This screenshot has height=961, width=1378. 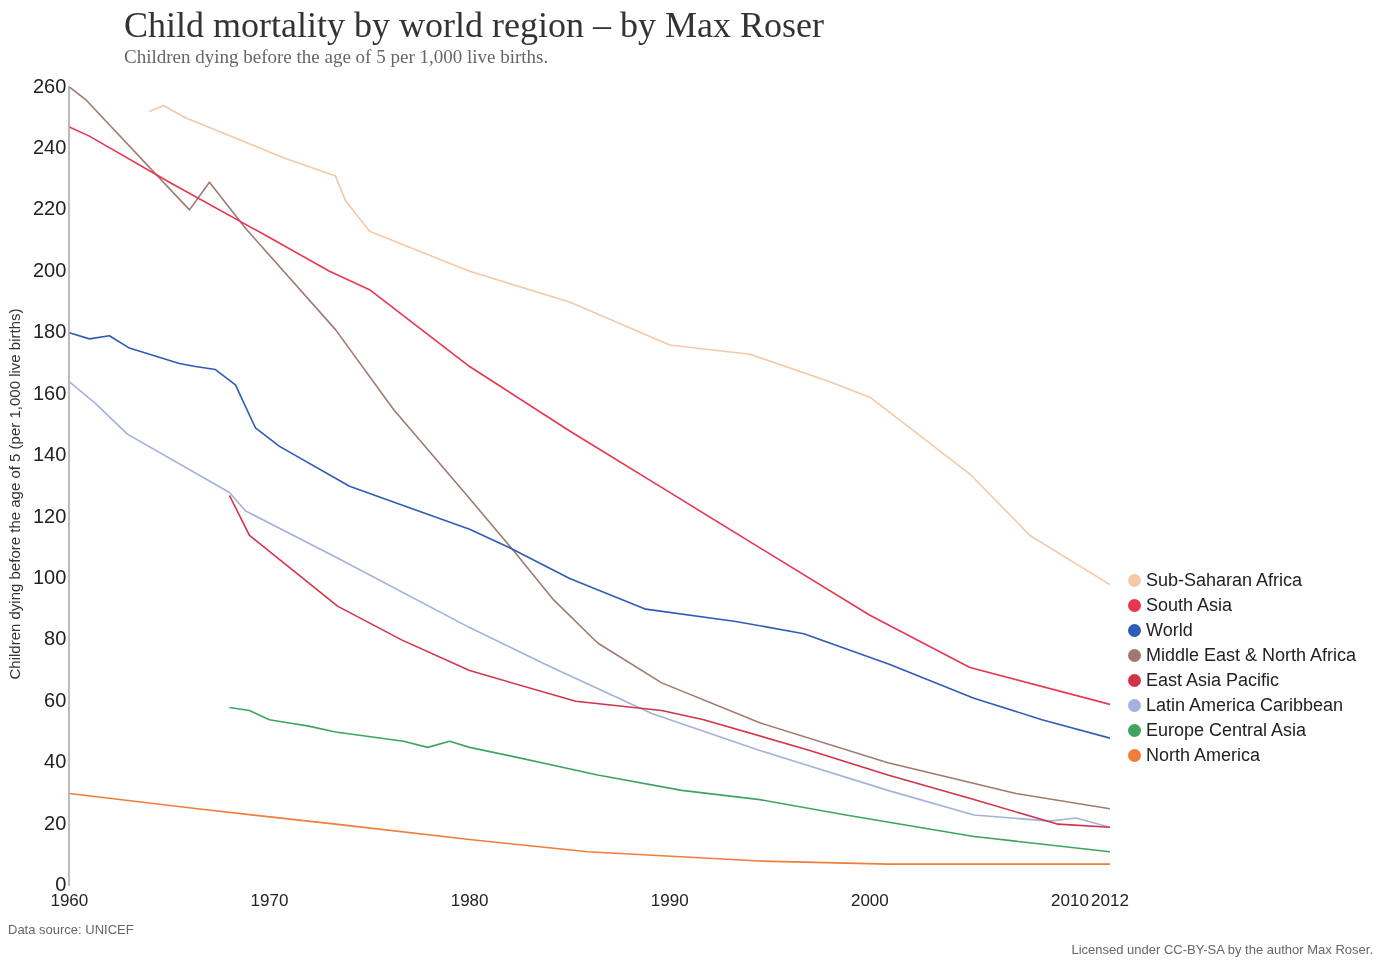 I want to click on x-tick-label: 2010, so click(x=1070, y=901).